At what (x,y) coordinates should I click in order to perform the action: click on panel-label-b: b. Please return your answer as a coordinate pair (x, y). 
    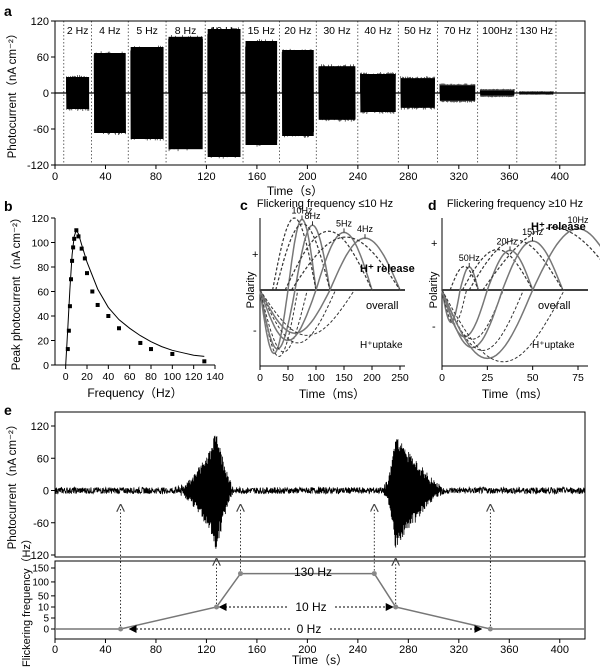
    Looking at the image, I should click on (8, 206).